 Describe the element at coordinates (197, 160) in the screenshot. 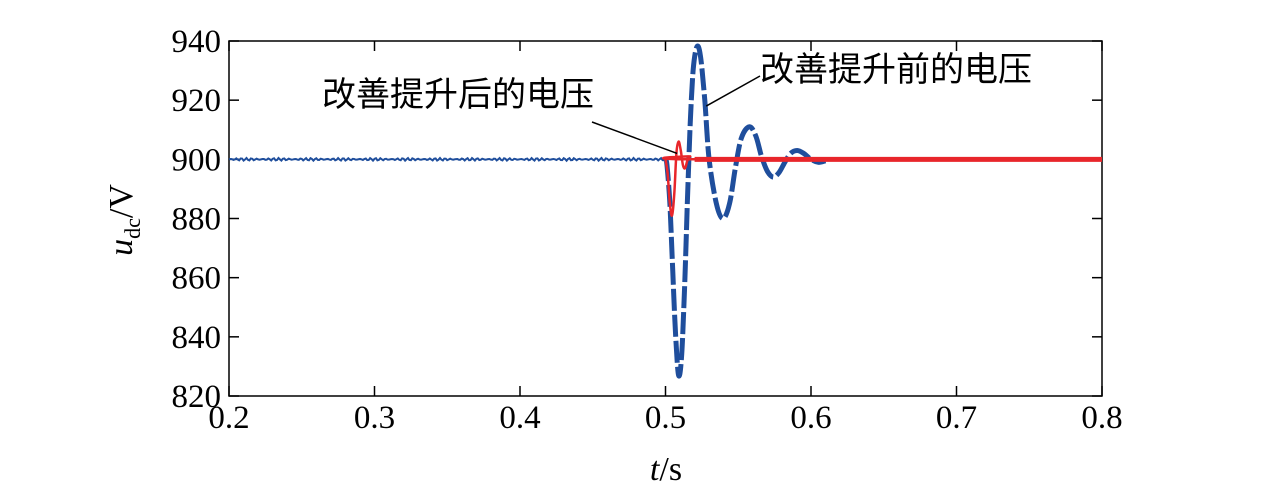

I see `y-tick-label: 900` at that location.